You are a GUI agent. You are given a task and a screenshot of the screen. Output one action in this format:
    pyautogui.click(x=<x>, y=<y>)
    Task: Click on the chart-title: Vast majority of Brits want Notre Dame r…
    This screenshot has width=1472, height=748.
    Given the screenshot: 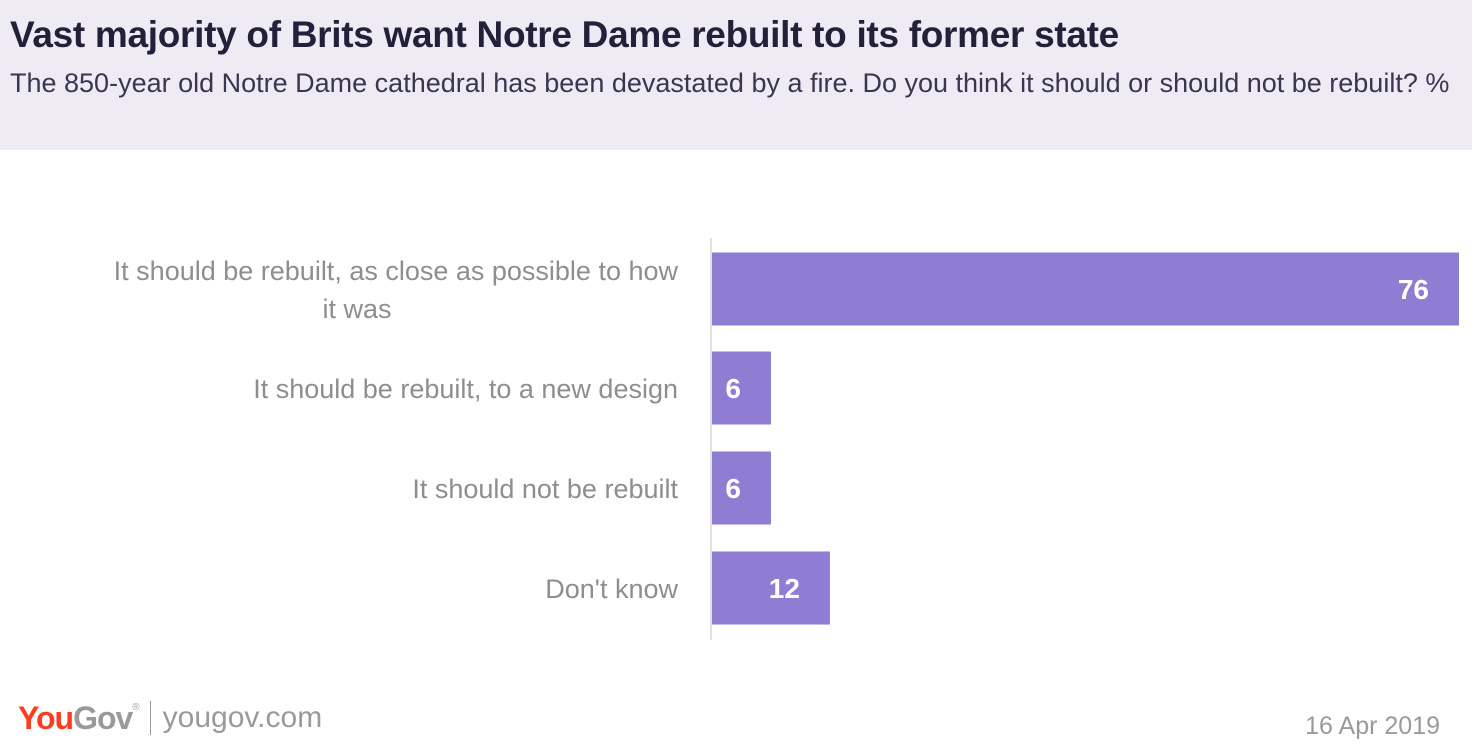 What is the action you would take?
    pyautogui.click(x=564, y=34)
    